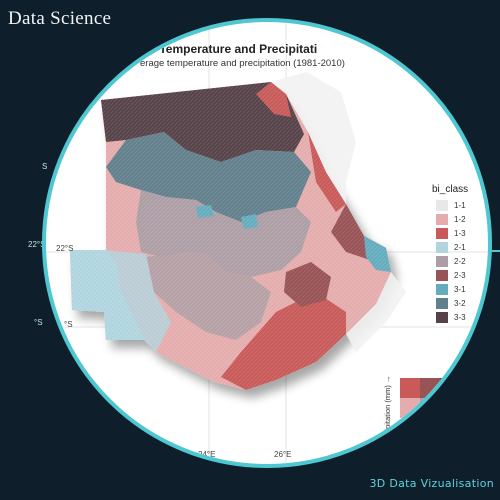 The height and width of the screenshot is (500, 500). What do you see at coordinates (451, 233) in the screenshot?
I see `legend-item: 1-3` at bounding box center [451, 233].